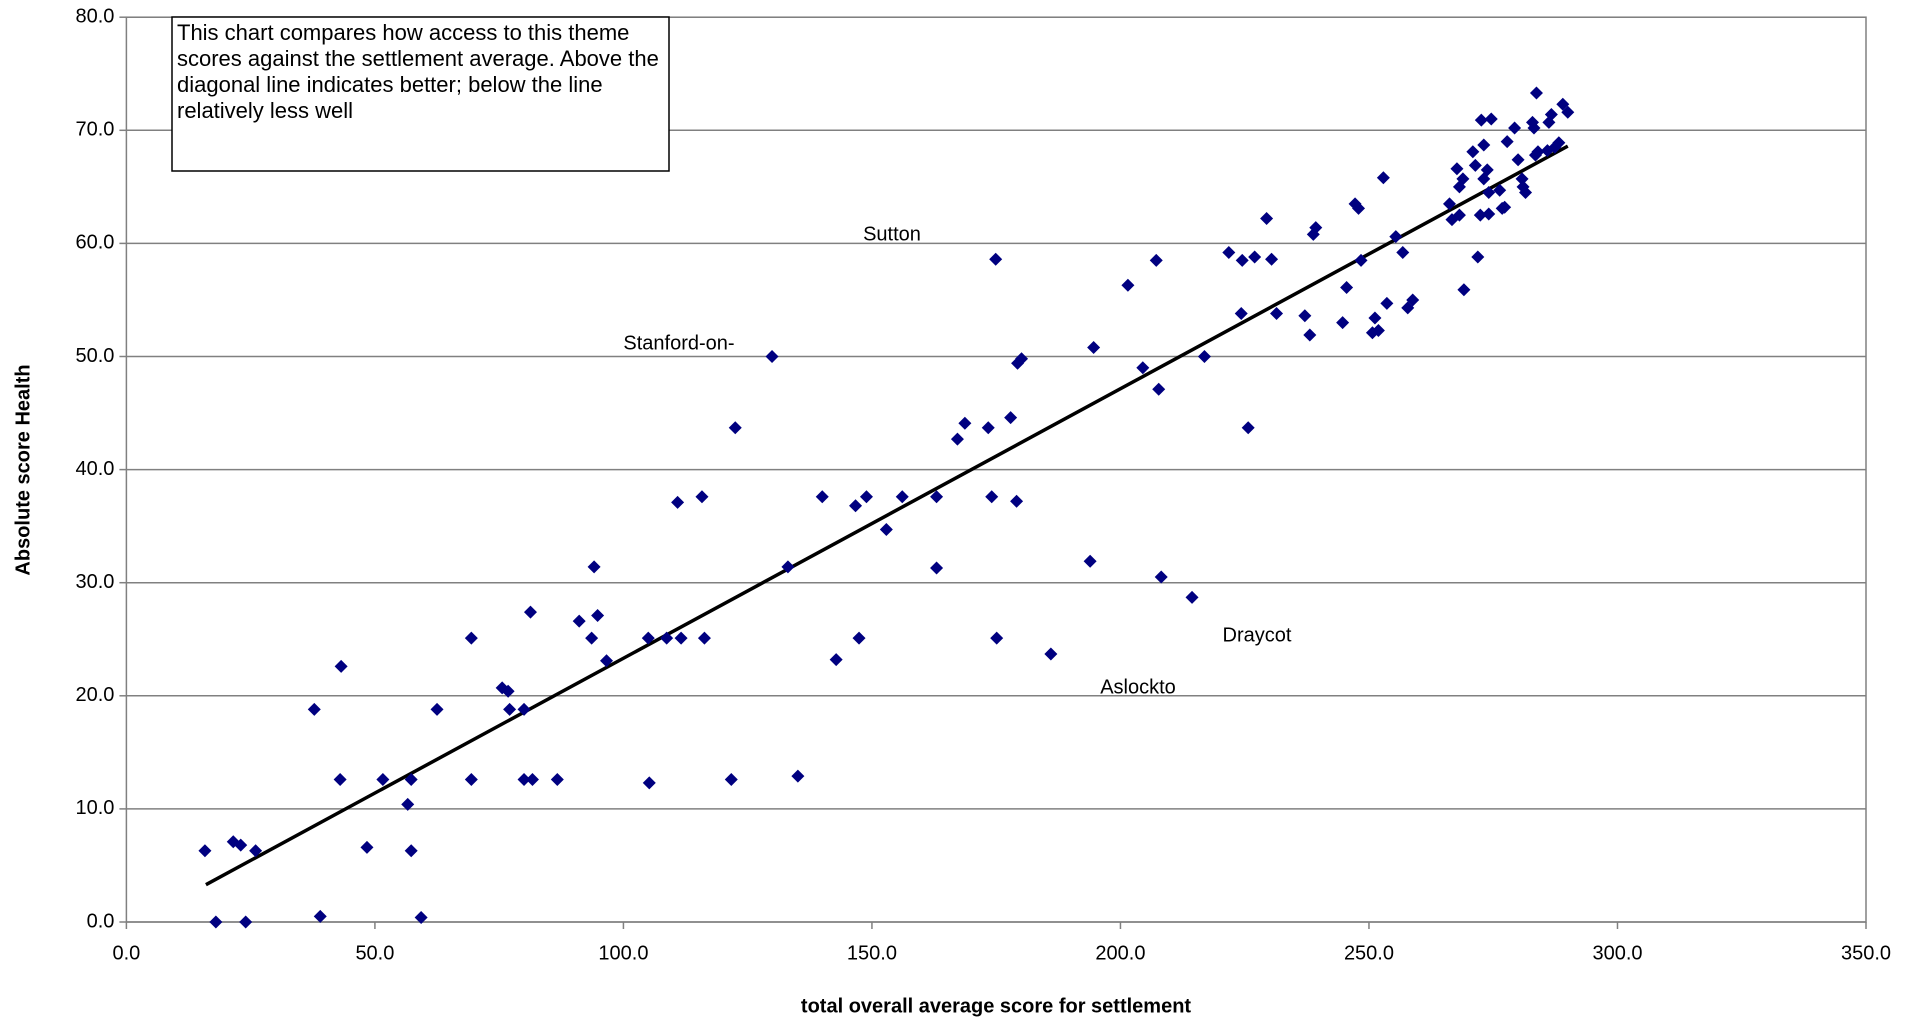 The width and height of the screenshot is (1915, 1020). What do you see at coordinates (623, 953) in the screenshot?
I see `x-tick-label: 100.0` at bounding box center [623, 953].